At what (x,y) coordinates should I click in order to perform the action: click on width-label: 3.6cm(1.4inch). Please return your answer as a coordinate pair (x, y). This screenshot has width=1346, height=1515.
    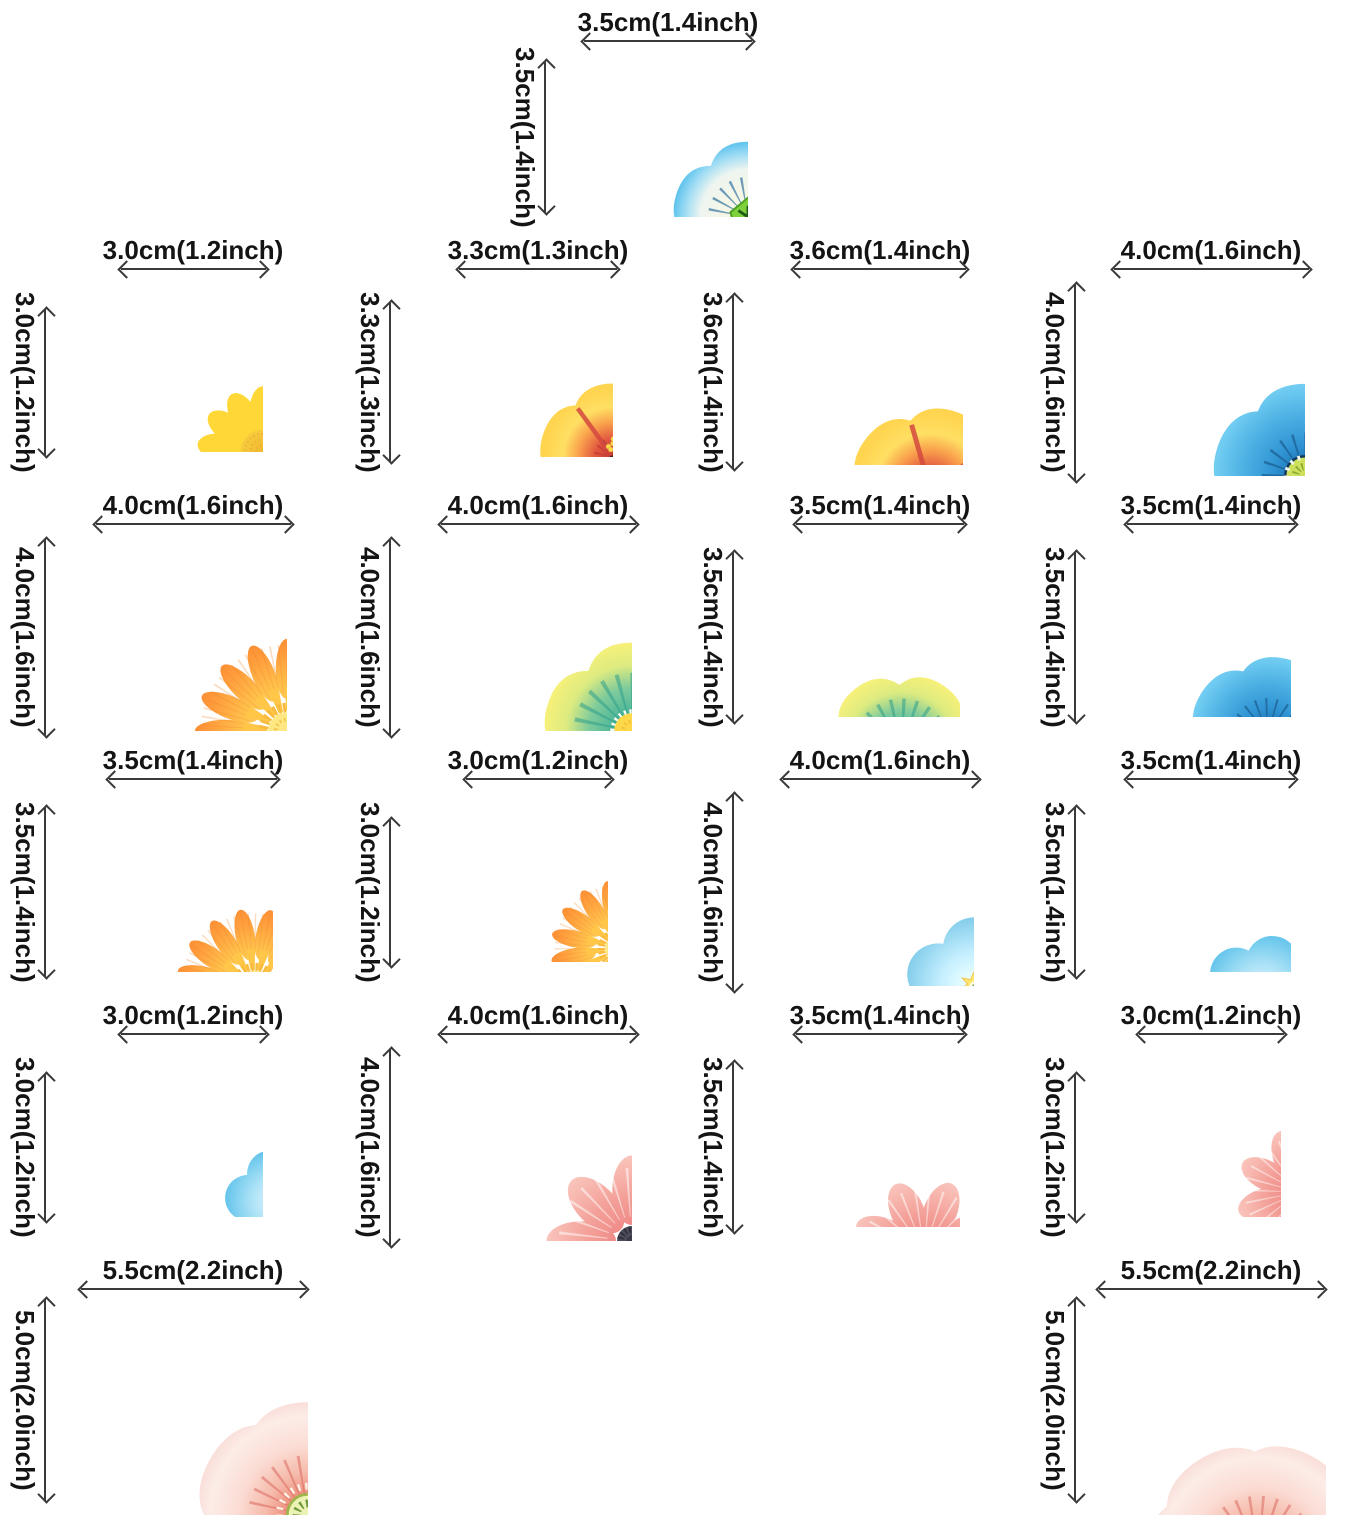
    Looking at the image, I should click on (880, 250).